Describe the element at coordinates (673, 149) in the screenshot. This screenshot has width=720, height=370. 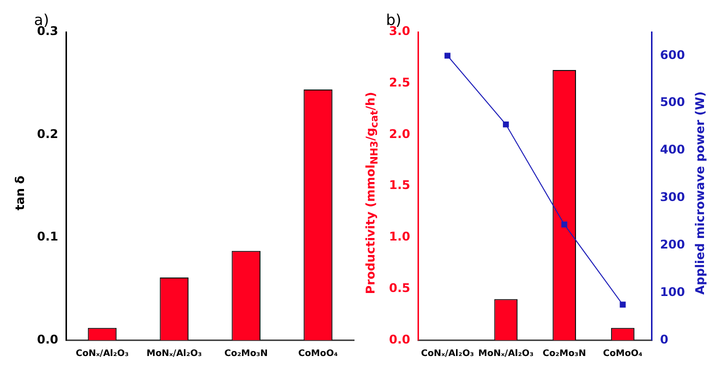
I see `y2-tick-label: 400` at that location.